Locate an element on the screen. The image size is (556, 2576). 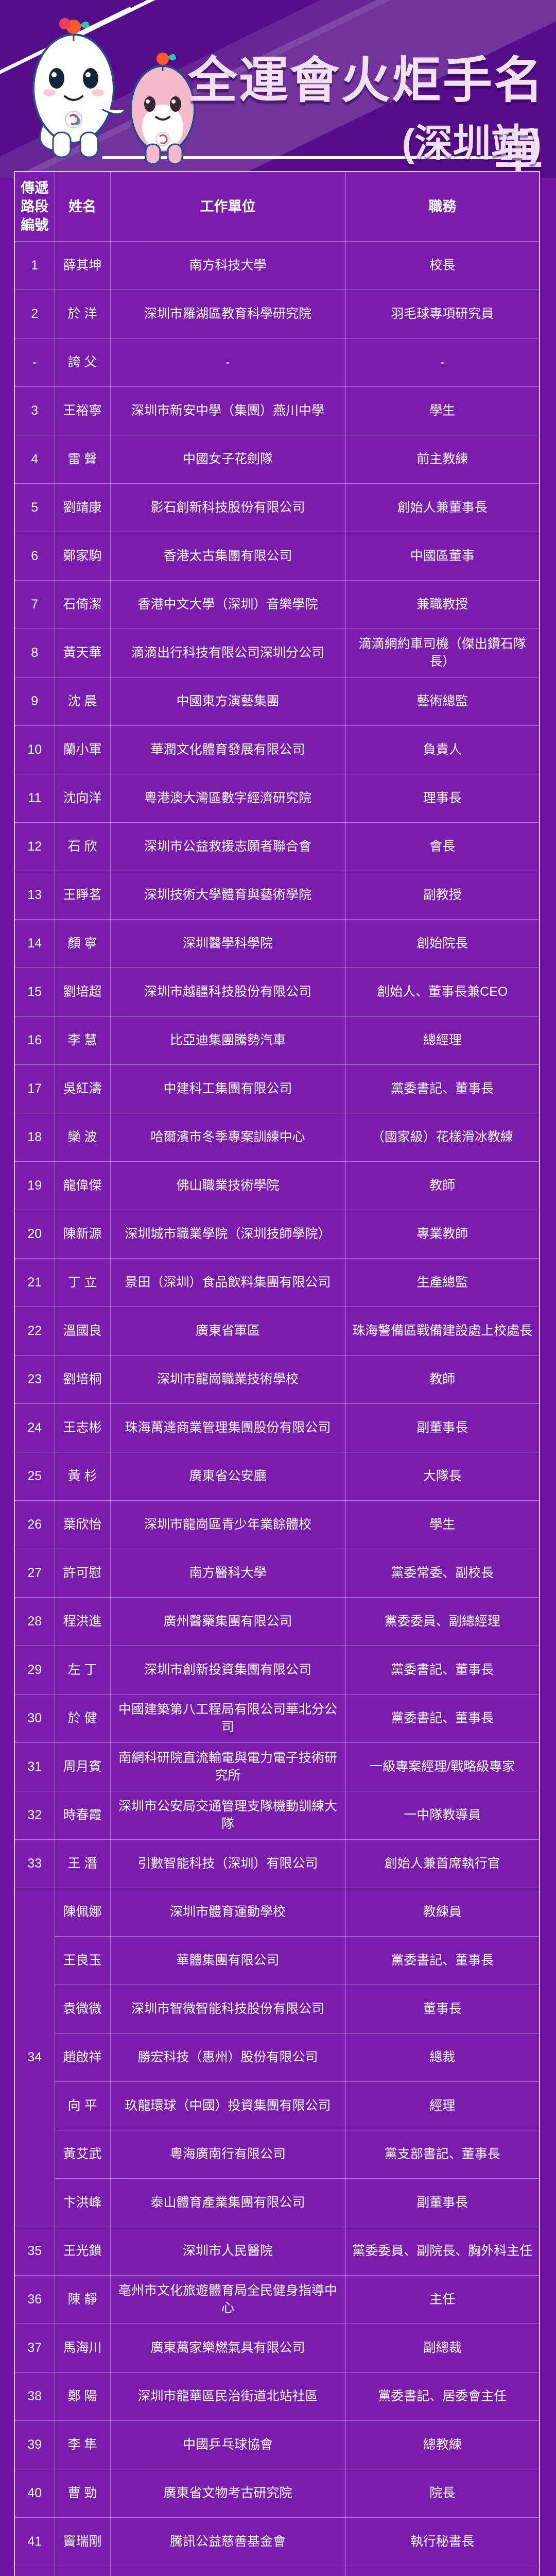
segment-number-cell: 10 is located at coordinates (34, 749).